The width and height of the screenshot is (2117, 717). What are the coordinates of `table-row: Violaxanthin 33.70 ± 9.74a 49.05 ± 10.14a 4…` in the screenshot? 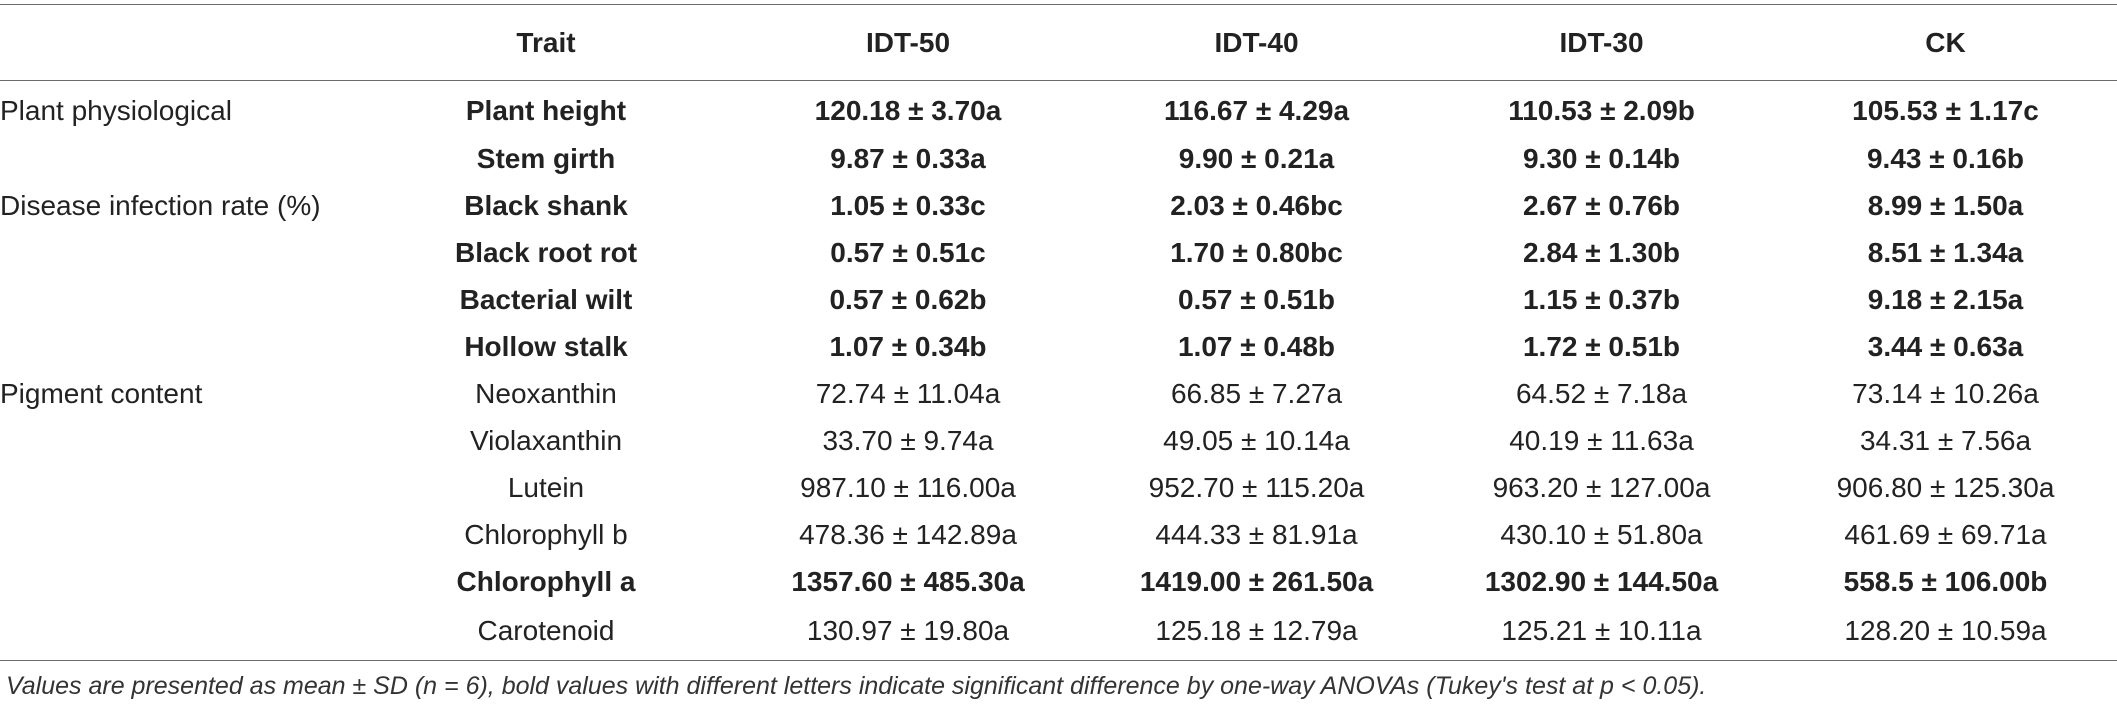 It's located at (1058, 440).